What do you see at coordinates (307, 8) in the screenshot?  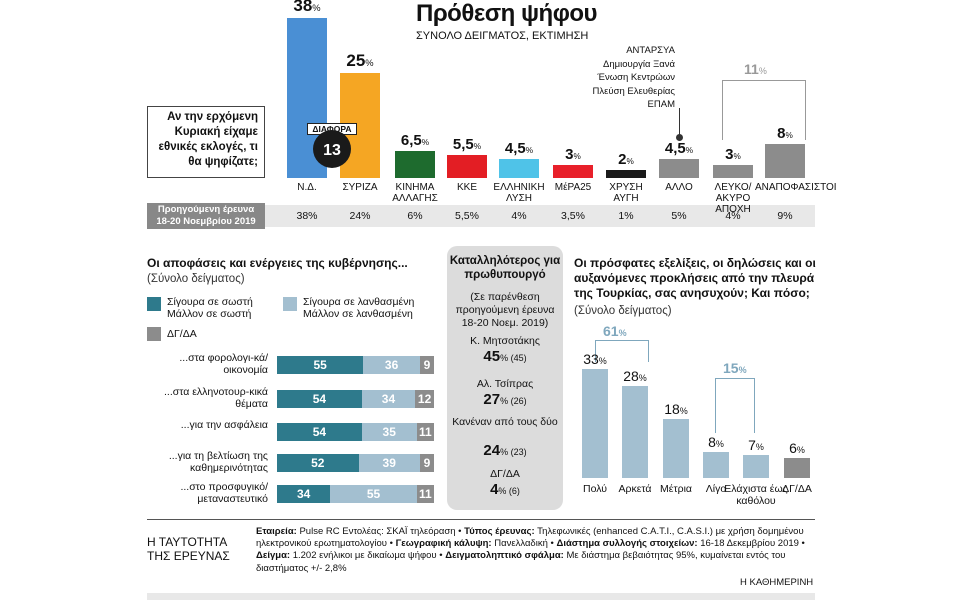 I see `vote-value-label: 38%` at bounding box center [307, 8].